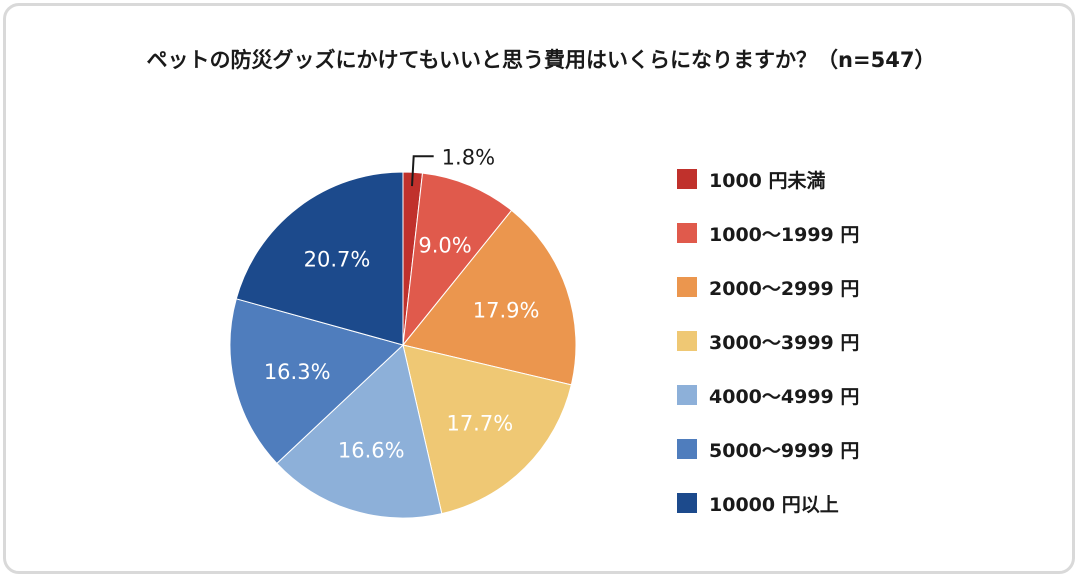 The width and height of the screenshot is (1082, 581). Describe the element at coordinates (444, 245) in the screenshot. I see `pie-label-1: 9.0%` at that location.